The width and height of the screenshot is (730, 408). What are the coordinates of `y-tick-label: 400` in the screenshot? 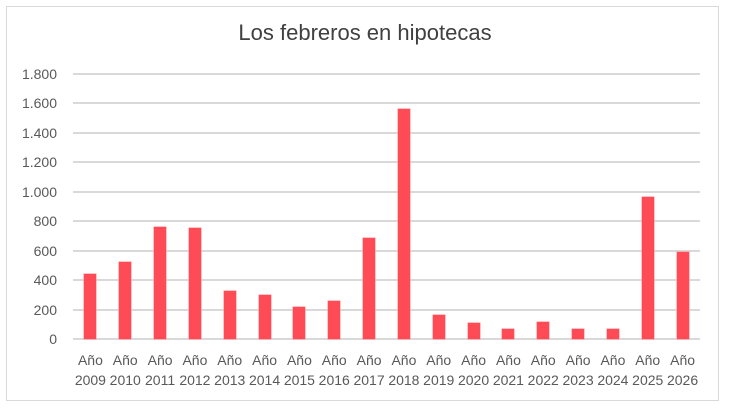 It's located at (45, 280).